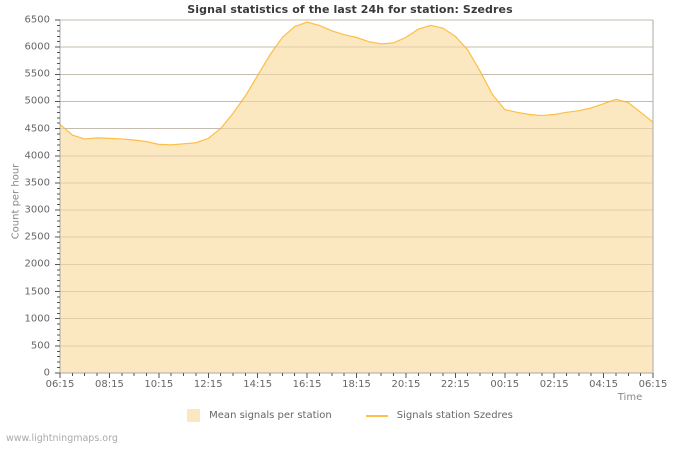  Describe the element at coordinates (37, 101) in the screenshot. I see `y-tick-label: 5000` at that location.